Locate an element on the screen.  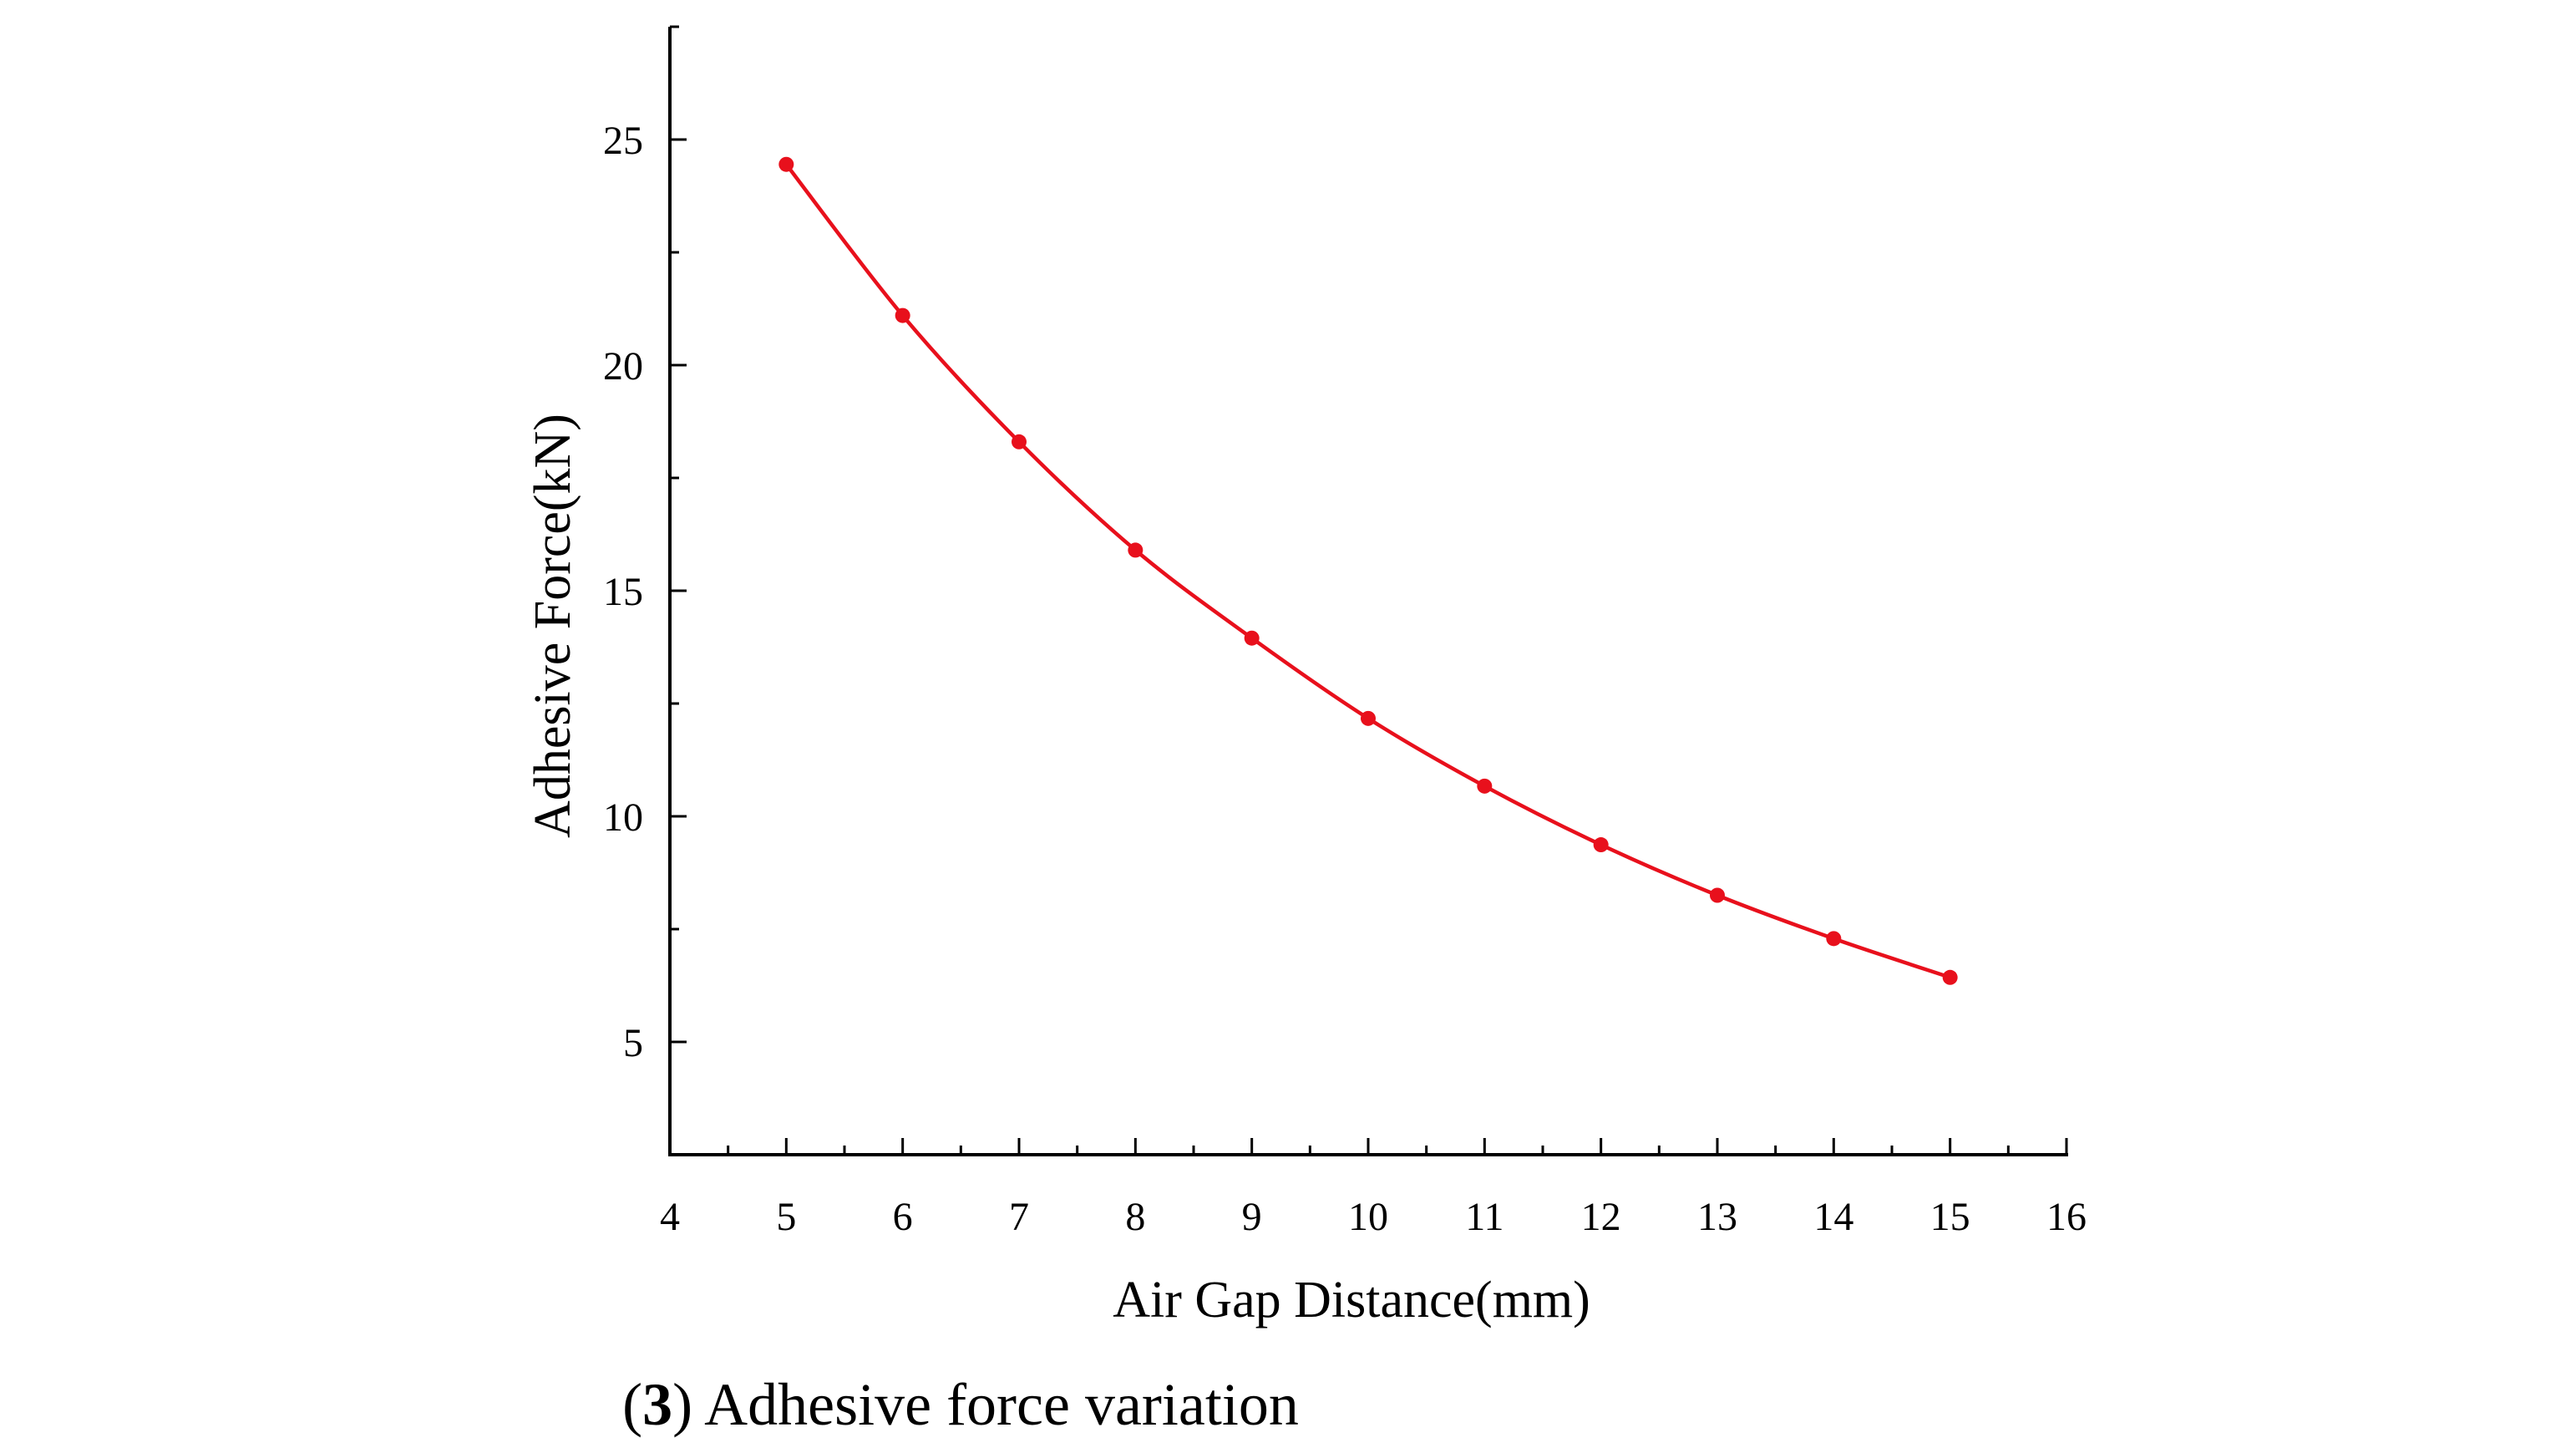
x-tick-label: 6 is located at coordinates (903, 1217).